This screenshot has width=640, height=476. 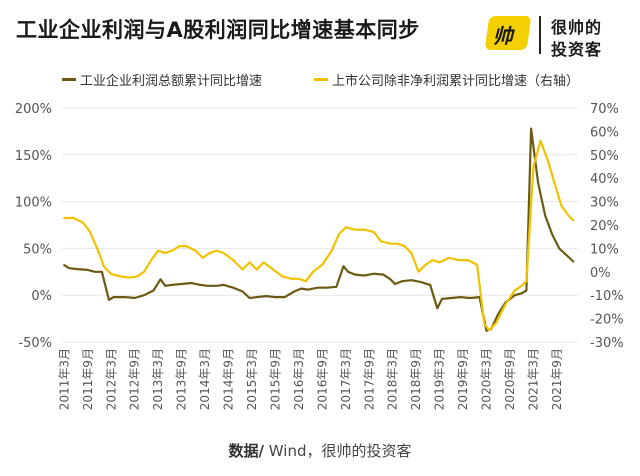 What do you see at coordinates (41, 296) in the screenshot?
I see `left-axis-tick-label: 0%` at bounding box center [41, 296].